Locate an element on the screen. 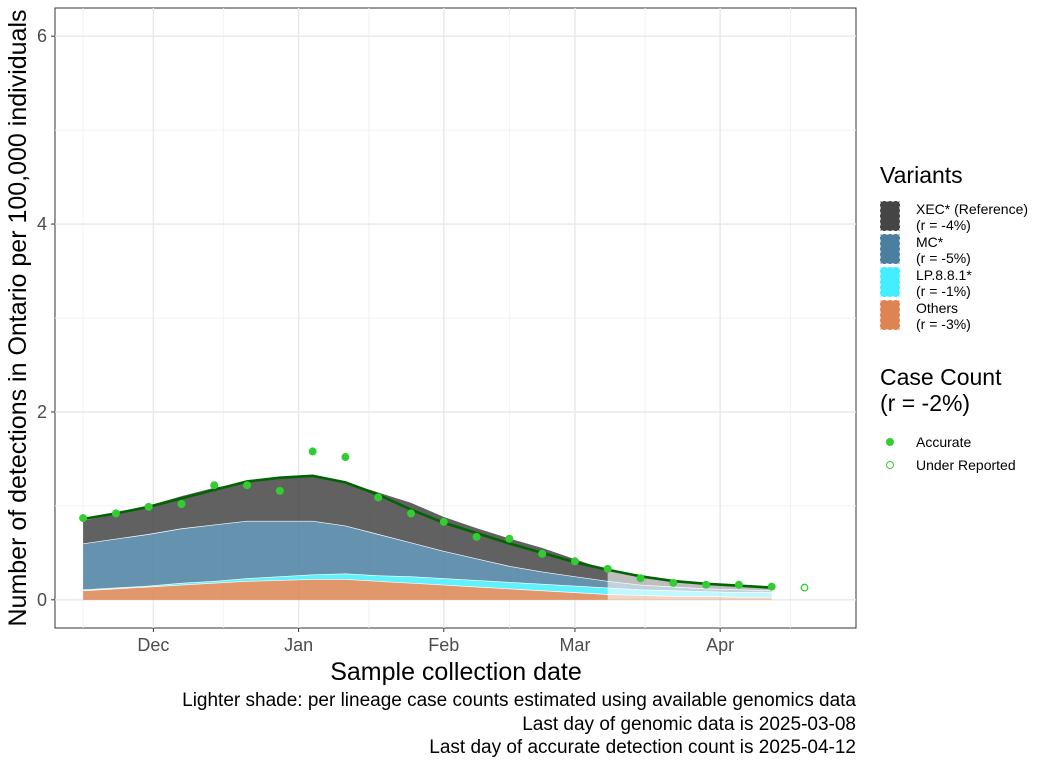 Image resolution: width=1056 pixels, height=768 pixels. legend-dot-underreported is located at coordinates (890, 465).